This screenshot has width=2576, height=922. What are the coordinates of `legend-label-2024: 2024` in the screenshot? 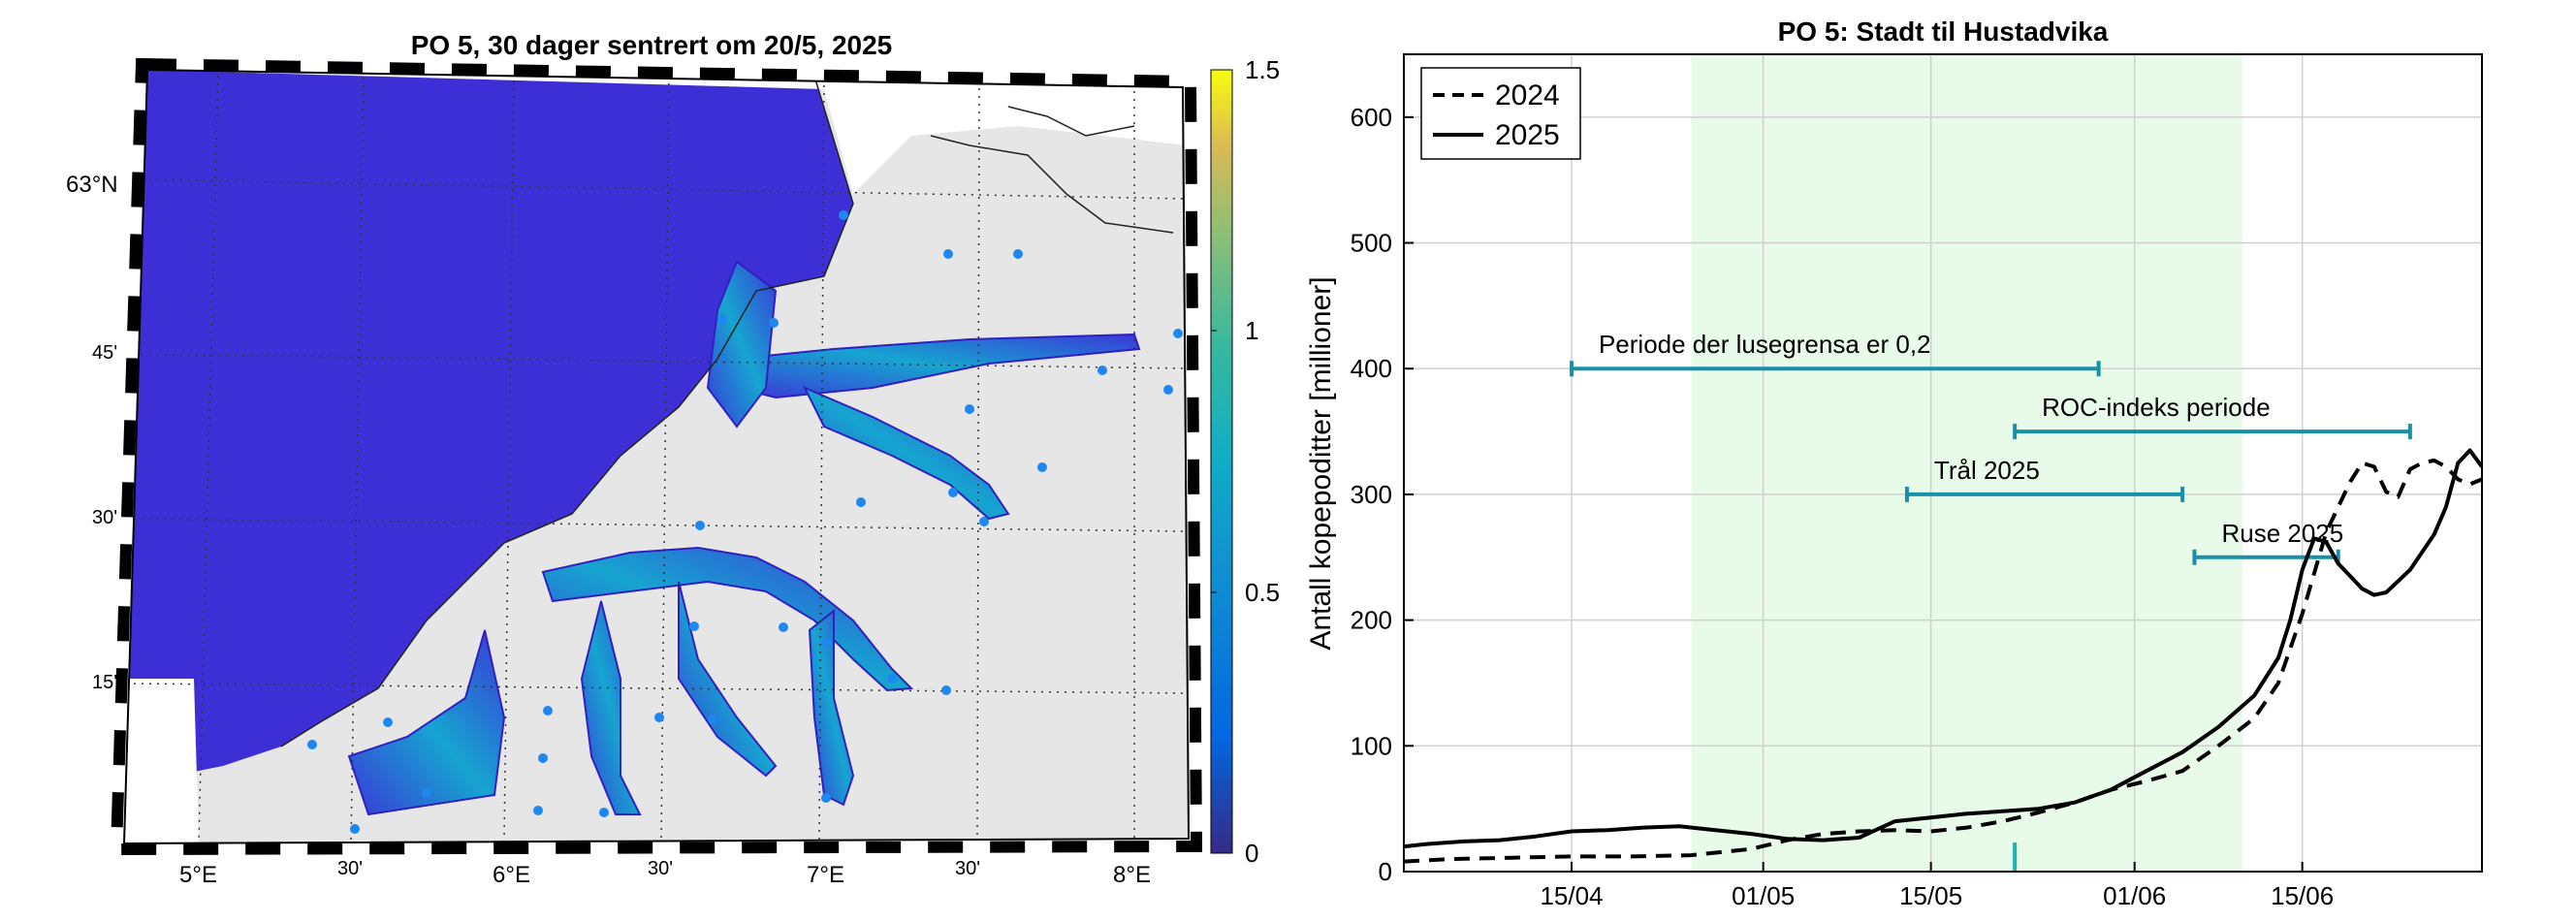 It's located at (1527, 95).